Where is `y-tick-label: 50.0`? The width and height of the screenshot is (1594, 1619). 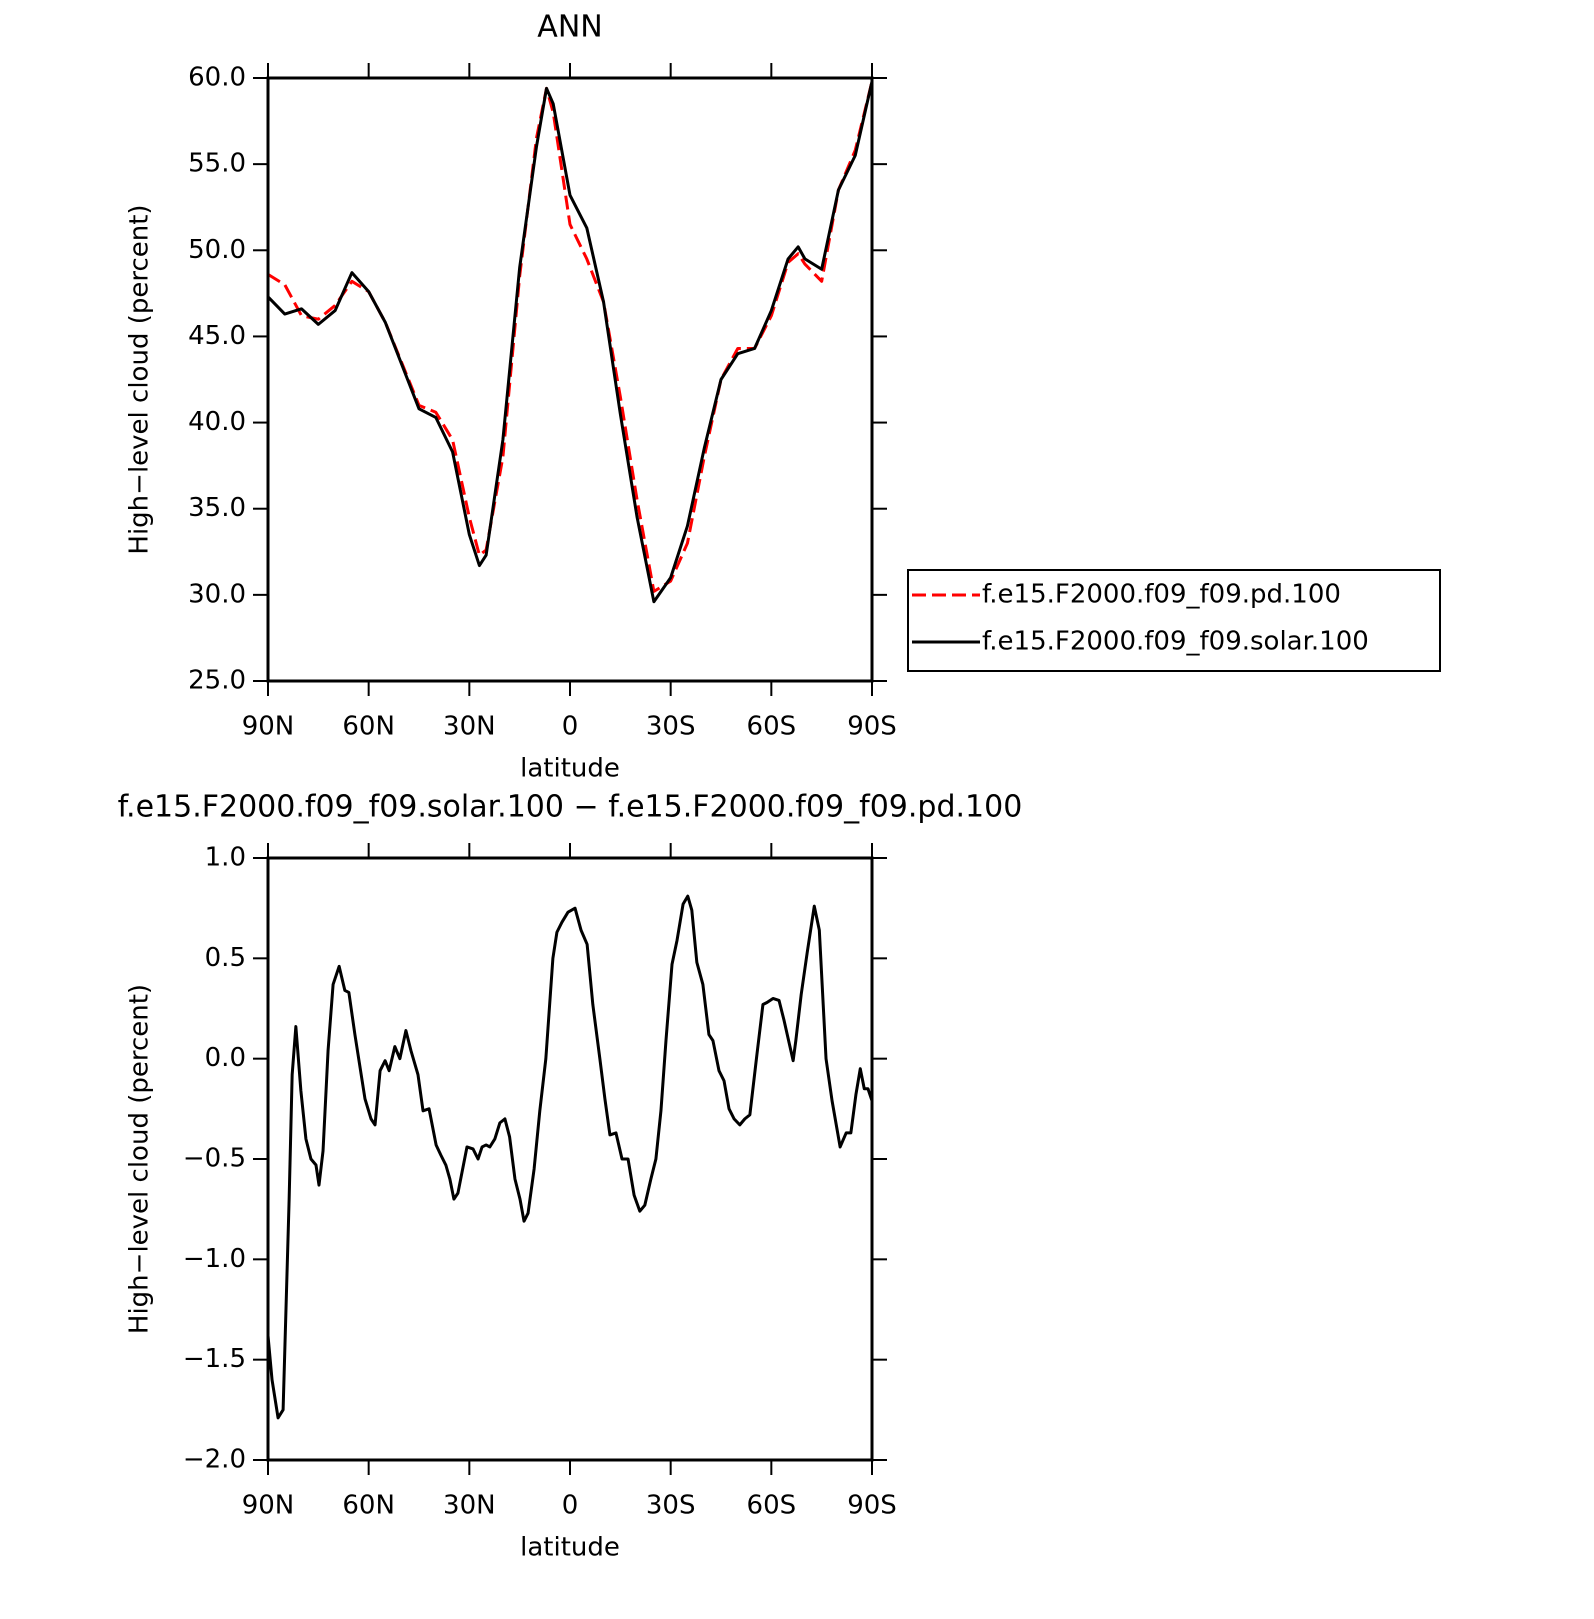
y-tick-label: 50.0 is located at coordinates (217, 250).